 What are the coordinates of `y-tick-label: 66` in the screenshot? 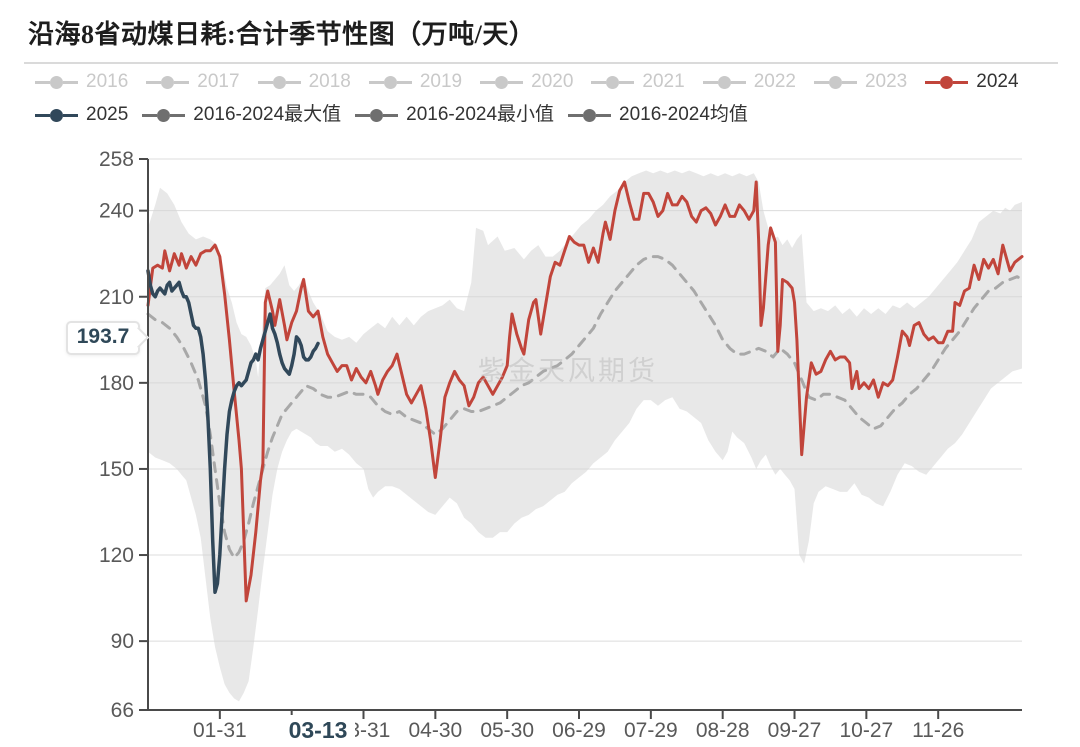 It's located at (122, 710).